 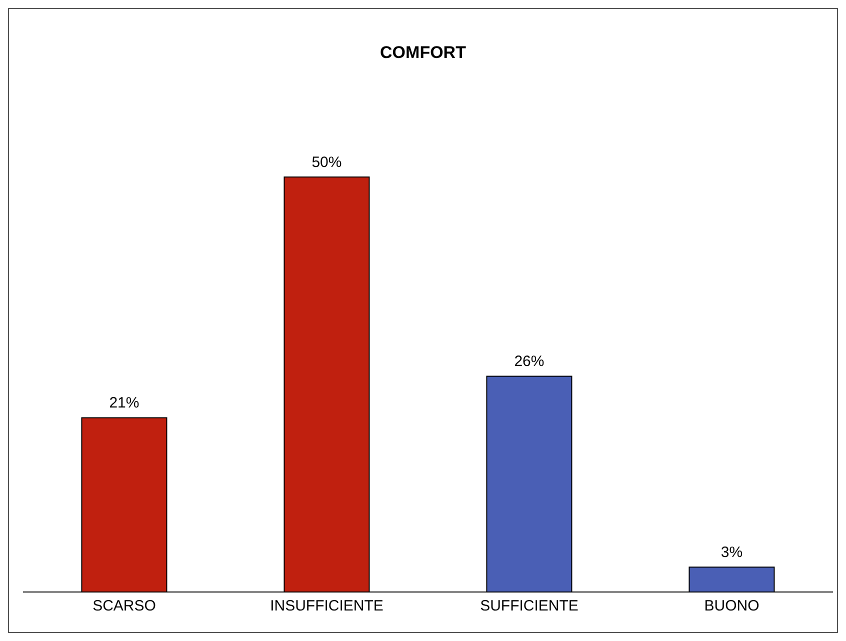 I want to click on x-tick-label: INSUFFICIENTE, so click(x=327, y=606).